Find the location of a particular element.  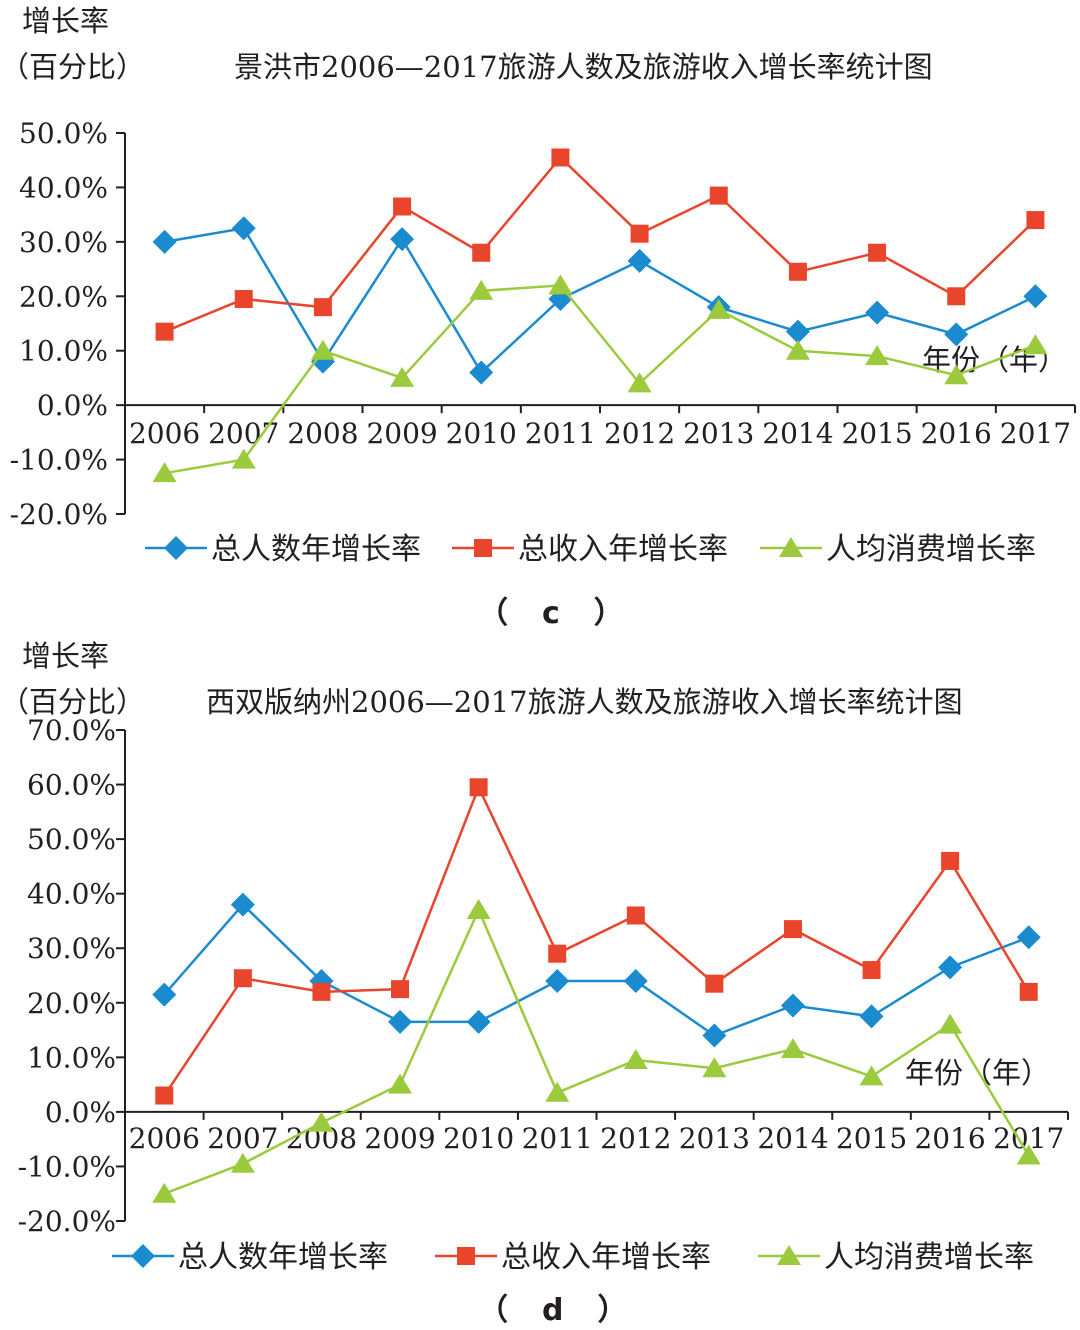

x-tick-label: 2017 is located at coordinates (1035, 433).